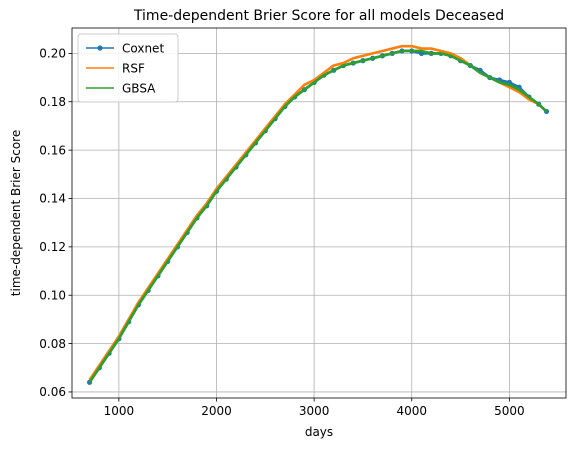 The width and height of the screenshot is (576, 453). I want to click on y-tick-label: 0.08, so click(52, 344).